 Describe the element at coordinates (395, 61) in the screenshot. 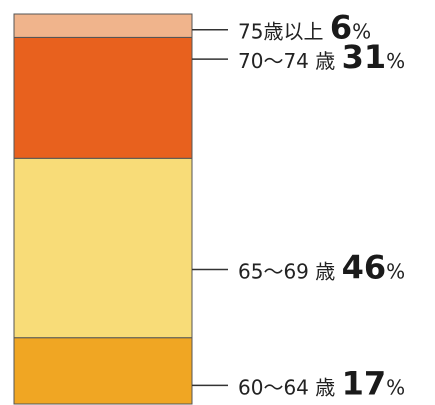

I see `segment-unit-2: %` at that location.